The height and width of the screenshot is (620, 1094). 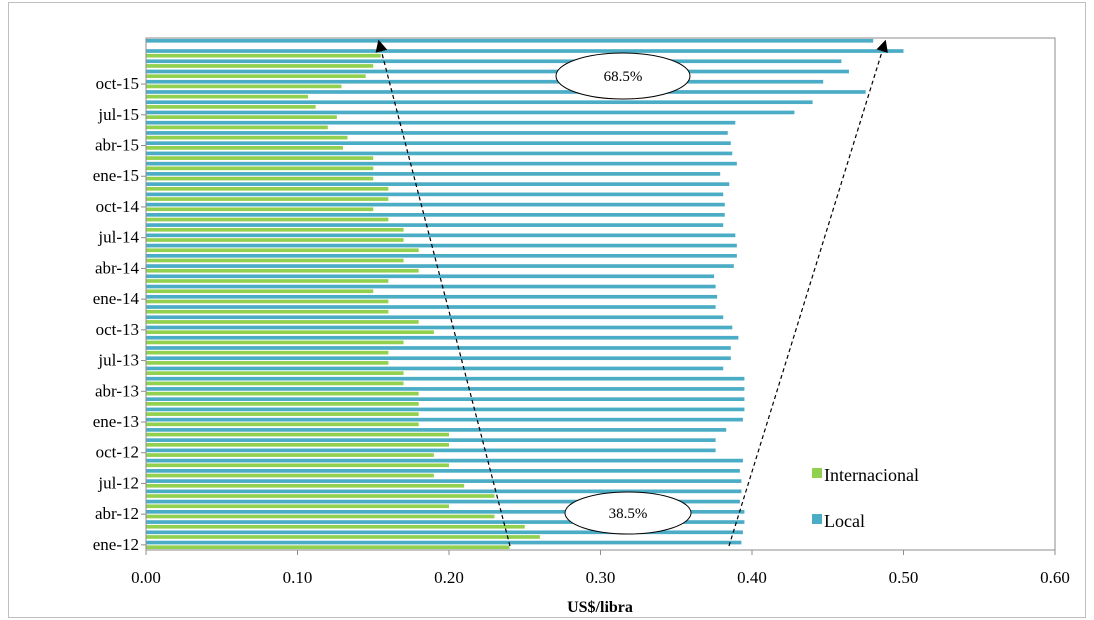 What do you see at coordinates (146, 577) in the screenshot?
I see `x-tick-label: 0.00` at bounding box center [146, 577].